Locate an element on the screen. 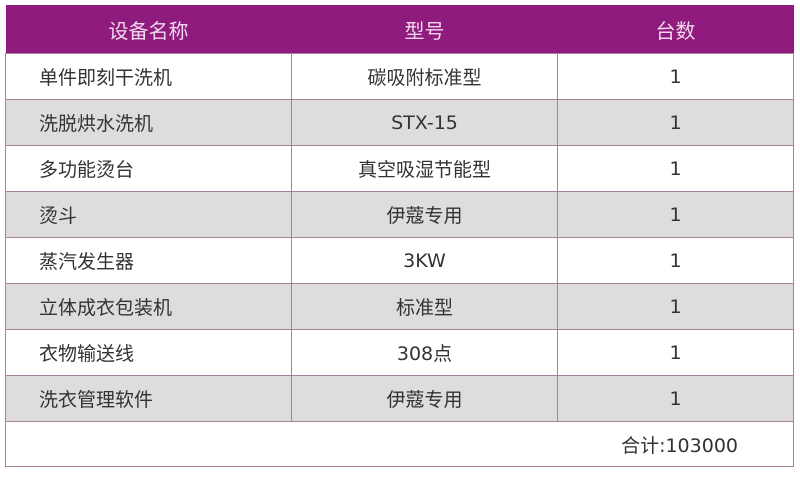  table-row: 洗脱烘水洗机 STX-15 1 is located at coordinates (399, 122).